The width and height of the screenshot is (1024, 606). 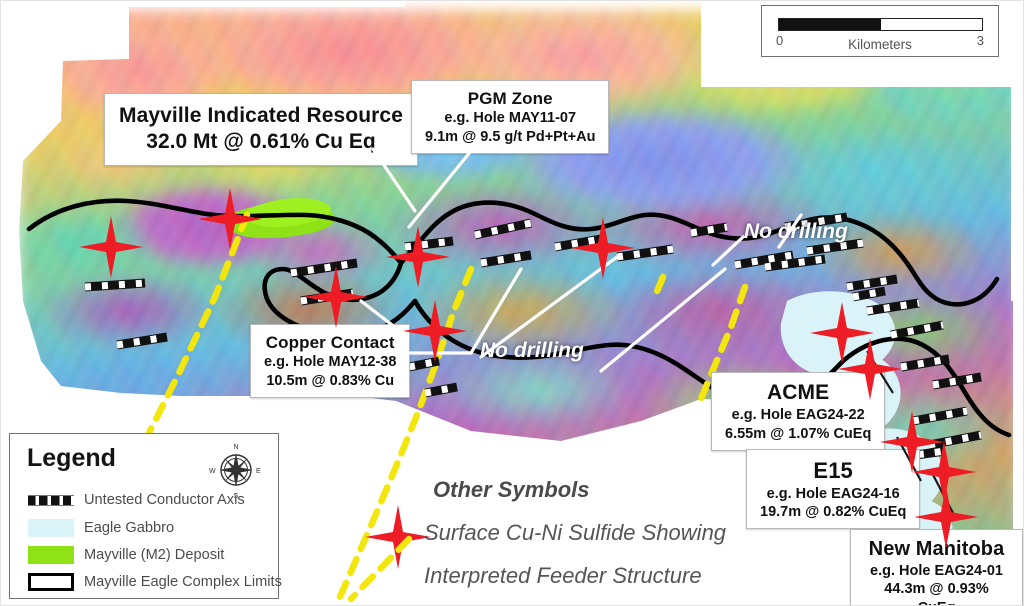 I want to click on scale-bar-fill, so click(x=830, y=24).